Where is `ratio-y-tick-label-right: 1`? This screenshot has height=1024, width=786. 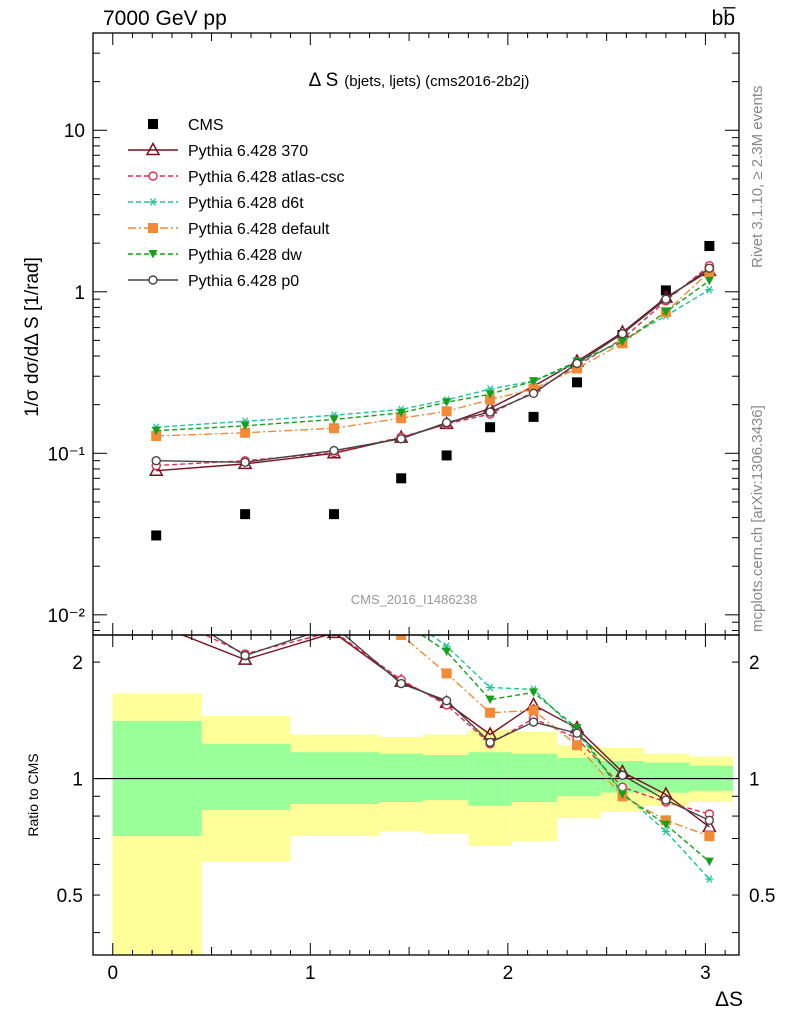
ratio-y-tick-label-right: 1 is located at coordinates (754, 780).